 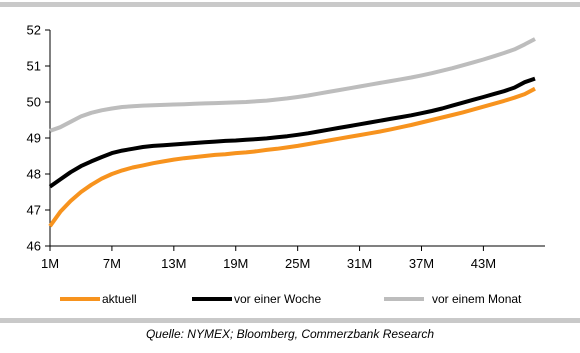 I want to click on x-tick-label: 43M, so click(x=483, y=263).